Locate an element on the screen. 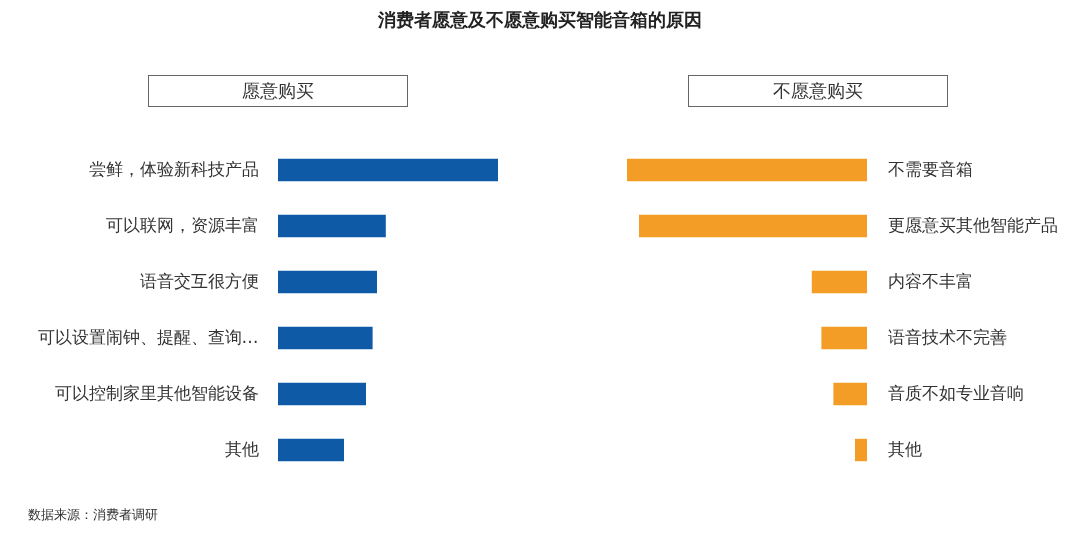  y-tick-label: 语音交互很方便 is located at coordinates (199, 281).